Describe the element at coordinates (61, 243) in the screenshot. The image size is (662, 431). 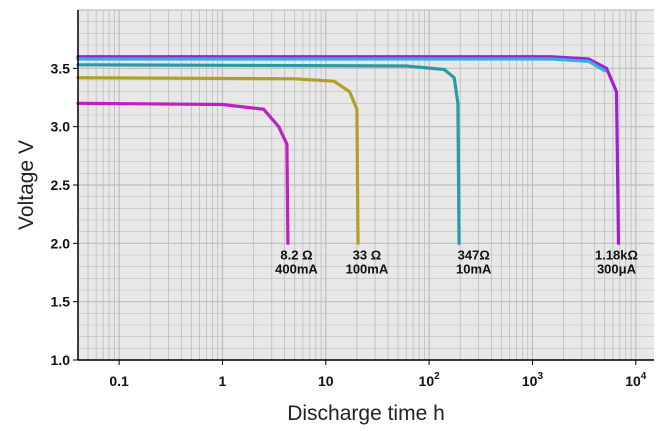
I see `y-tick-label: 2.0` at that location.